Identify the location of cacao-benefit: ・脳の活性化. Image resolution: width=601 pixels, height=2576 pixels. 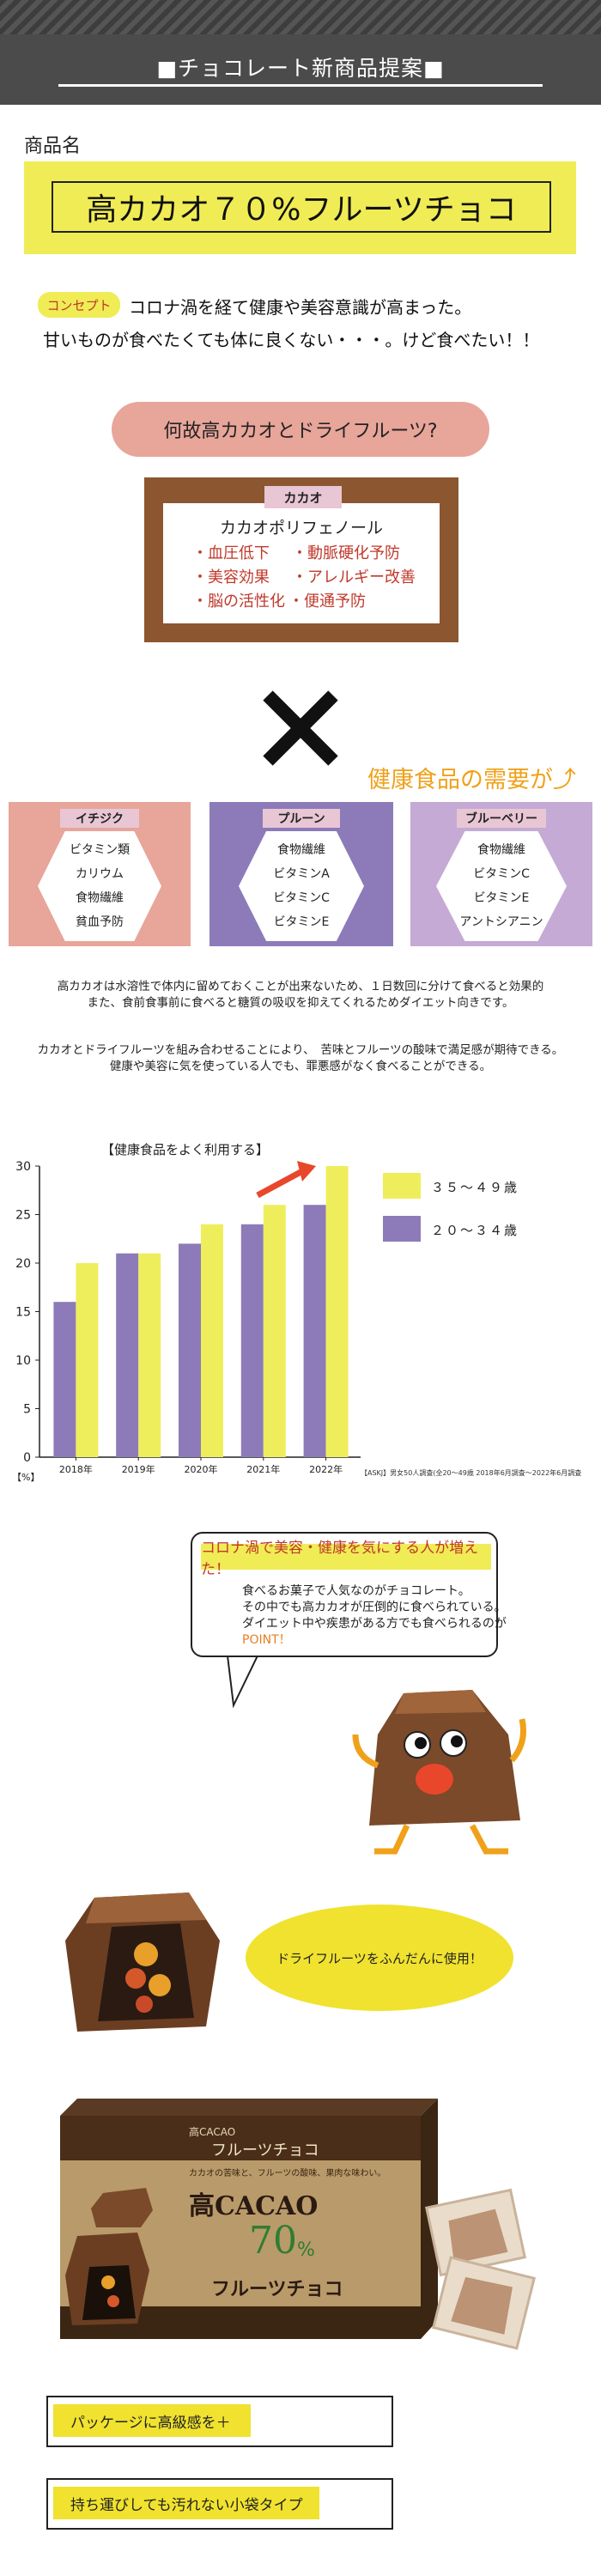
(238, 601).